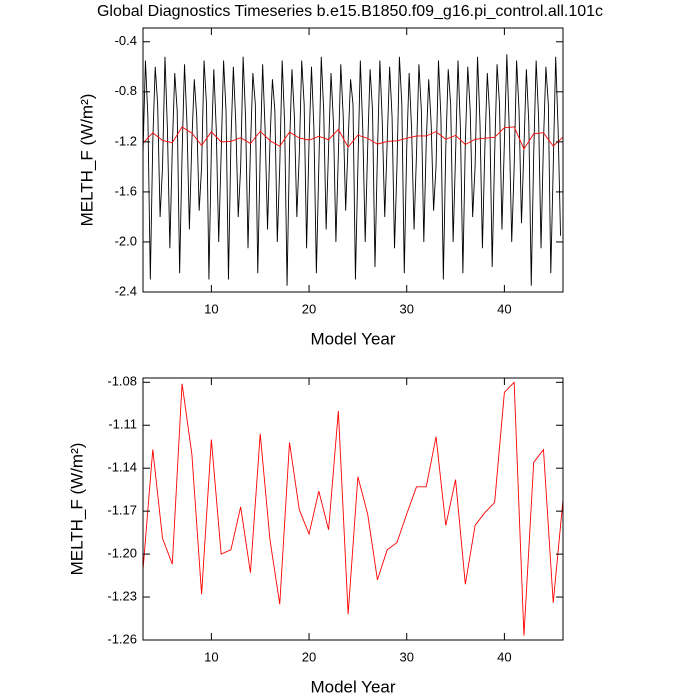 The image size is (700, 700). What do you see at coordinates (122, 424) in the screenshot?
I see `y-tick-label: -1.11` at bounding box center [122, 424].